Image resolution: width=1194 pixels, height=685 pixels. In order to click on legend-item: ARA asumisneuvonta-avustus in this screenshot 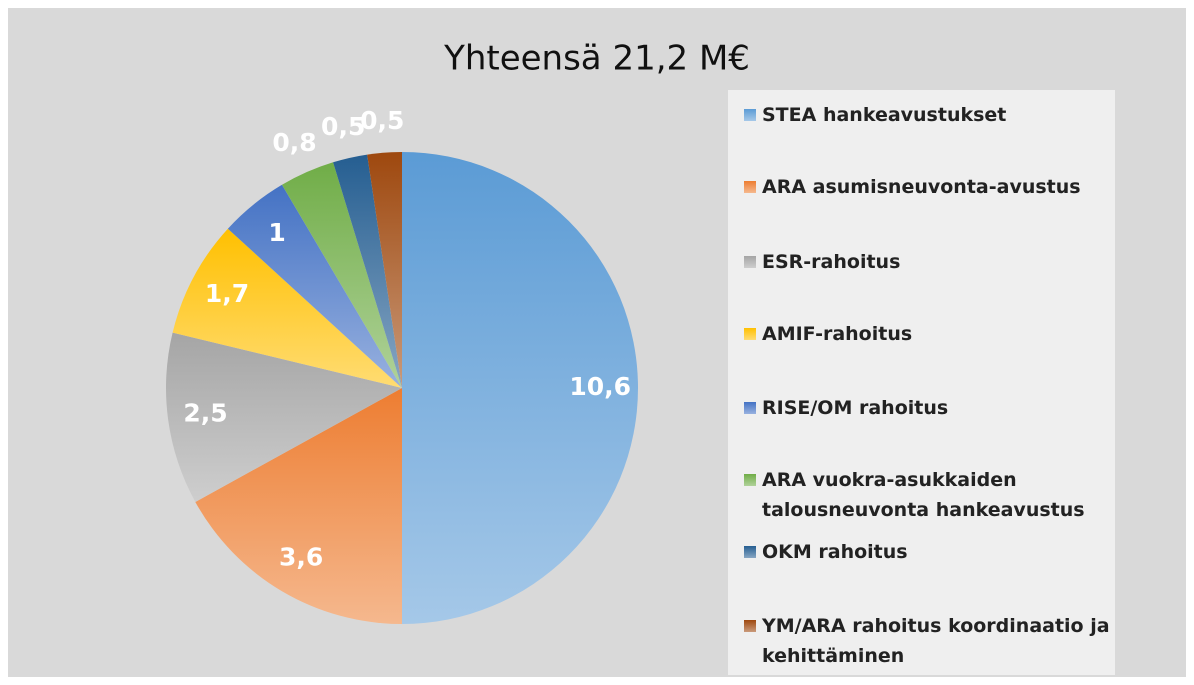, I will do `click(929, 187)`.